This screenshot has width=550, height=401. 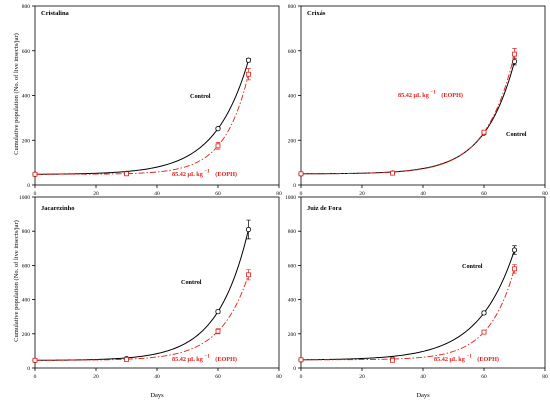 I want to click on x-axis-title-right: Days, so click(x=423, y=395).